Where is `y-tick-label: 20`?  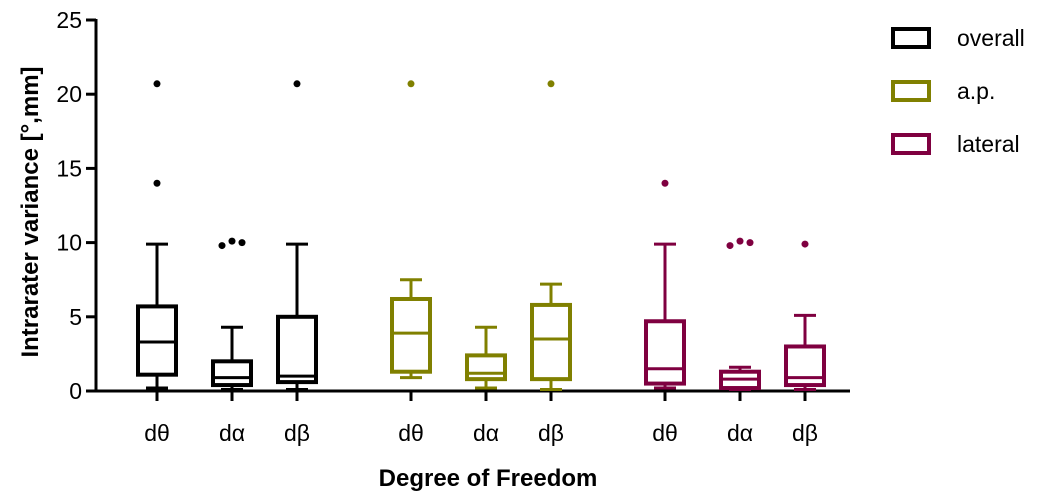 y-tick-label: 20 is located at coordinates (69, 94).